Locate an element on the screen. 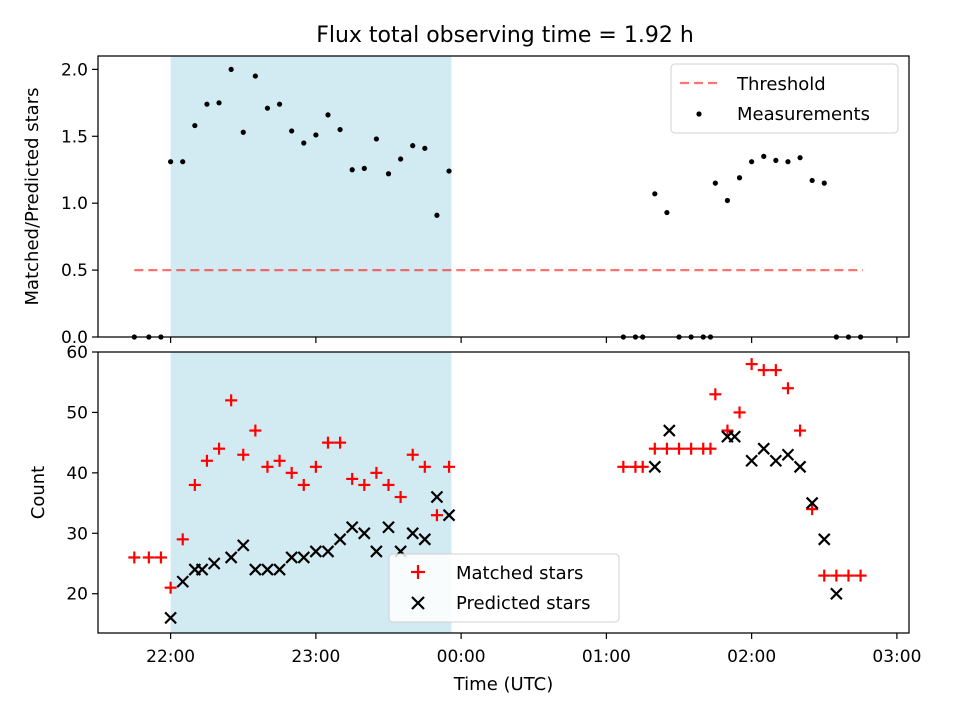 The width and height of the screenshot is (960, 720). top-legend: Threshold Measurements is located at coordinates (784, 98).